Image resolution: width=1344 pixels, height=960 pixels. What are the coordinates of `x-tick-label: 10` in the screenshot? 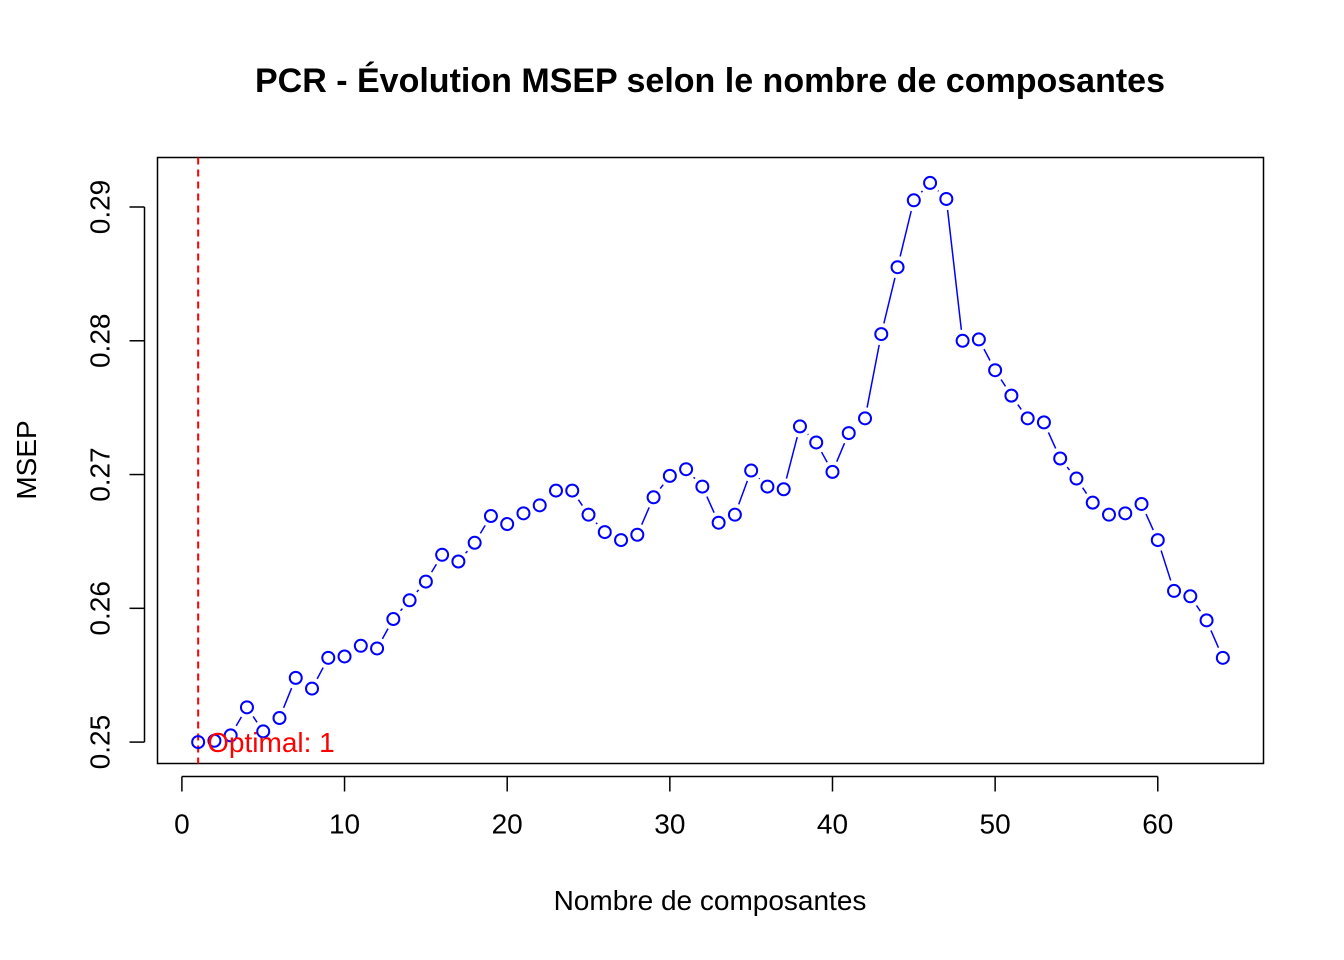 It's located at (344, 824).